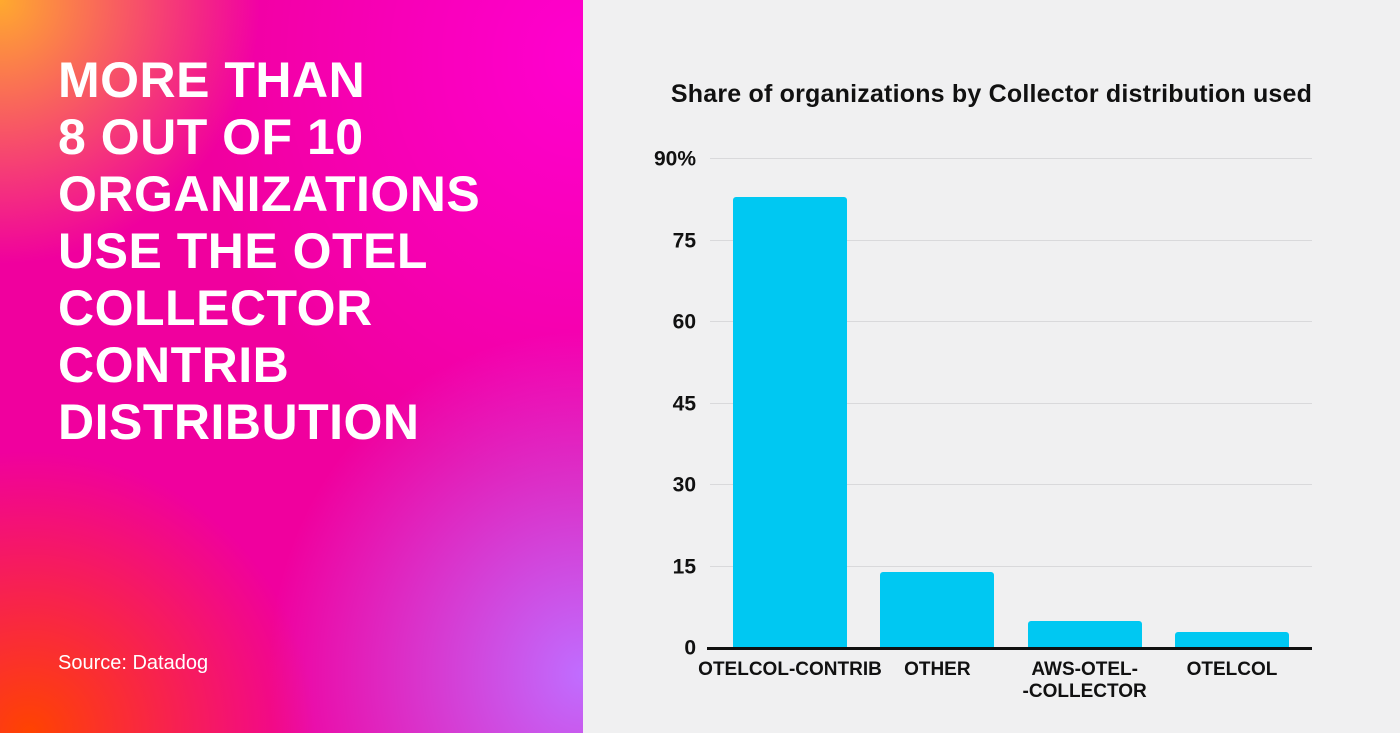 The width and height of the screenshot is (1400, 733). I want to click on bar-slot: AWS-OTEL- -COLLECTOR, so click(1085, 430).